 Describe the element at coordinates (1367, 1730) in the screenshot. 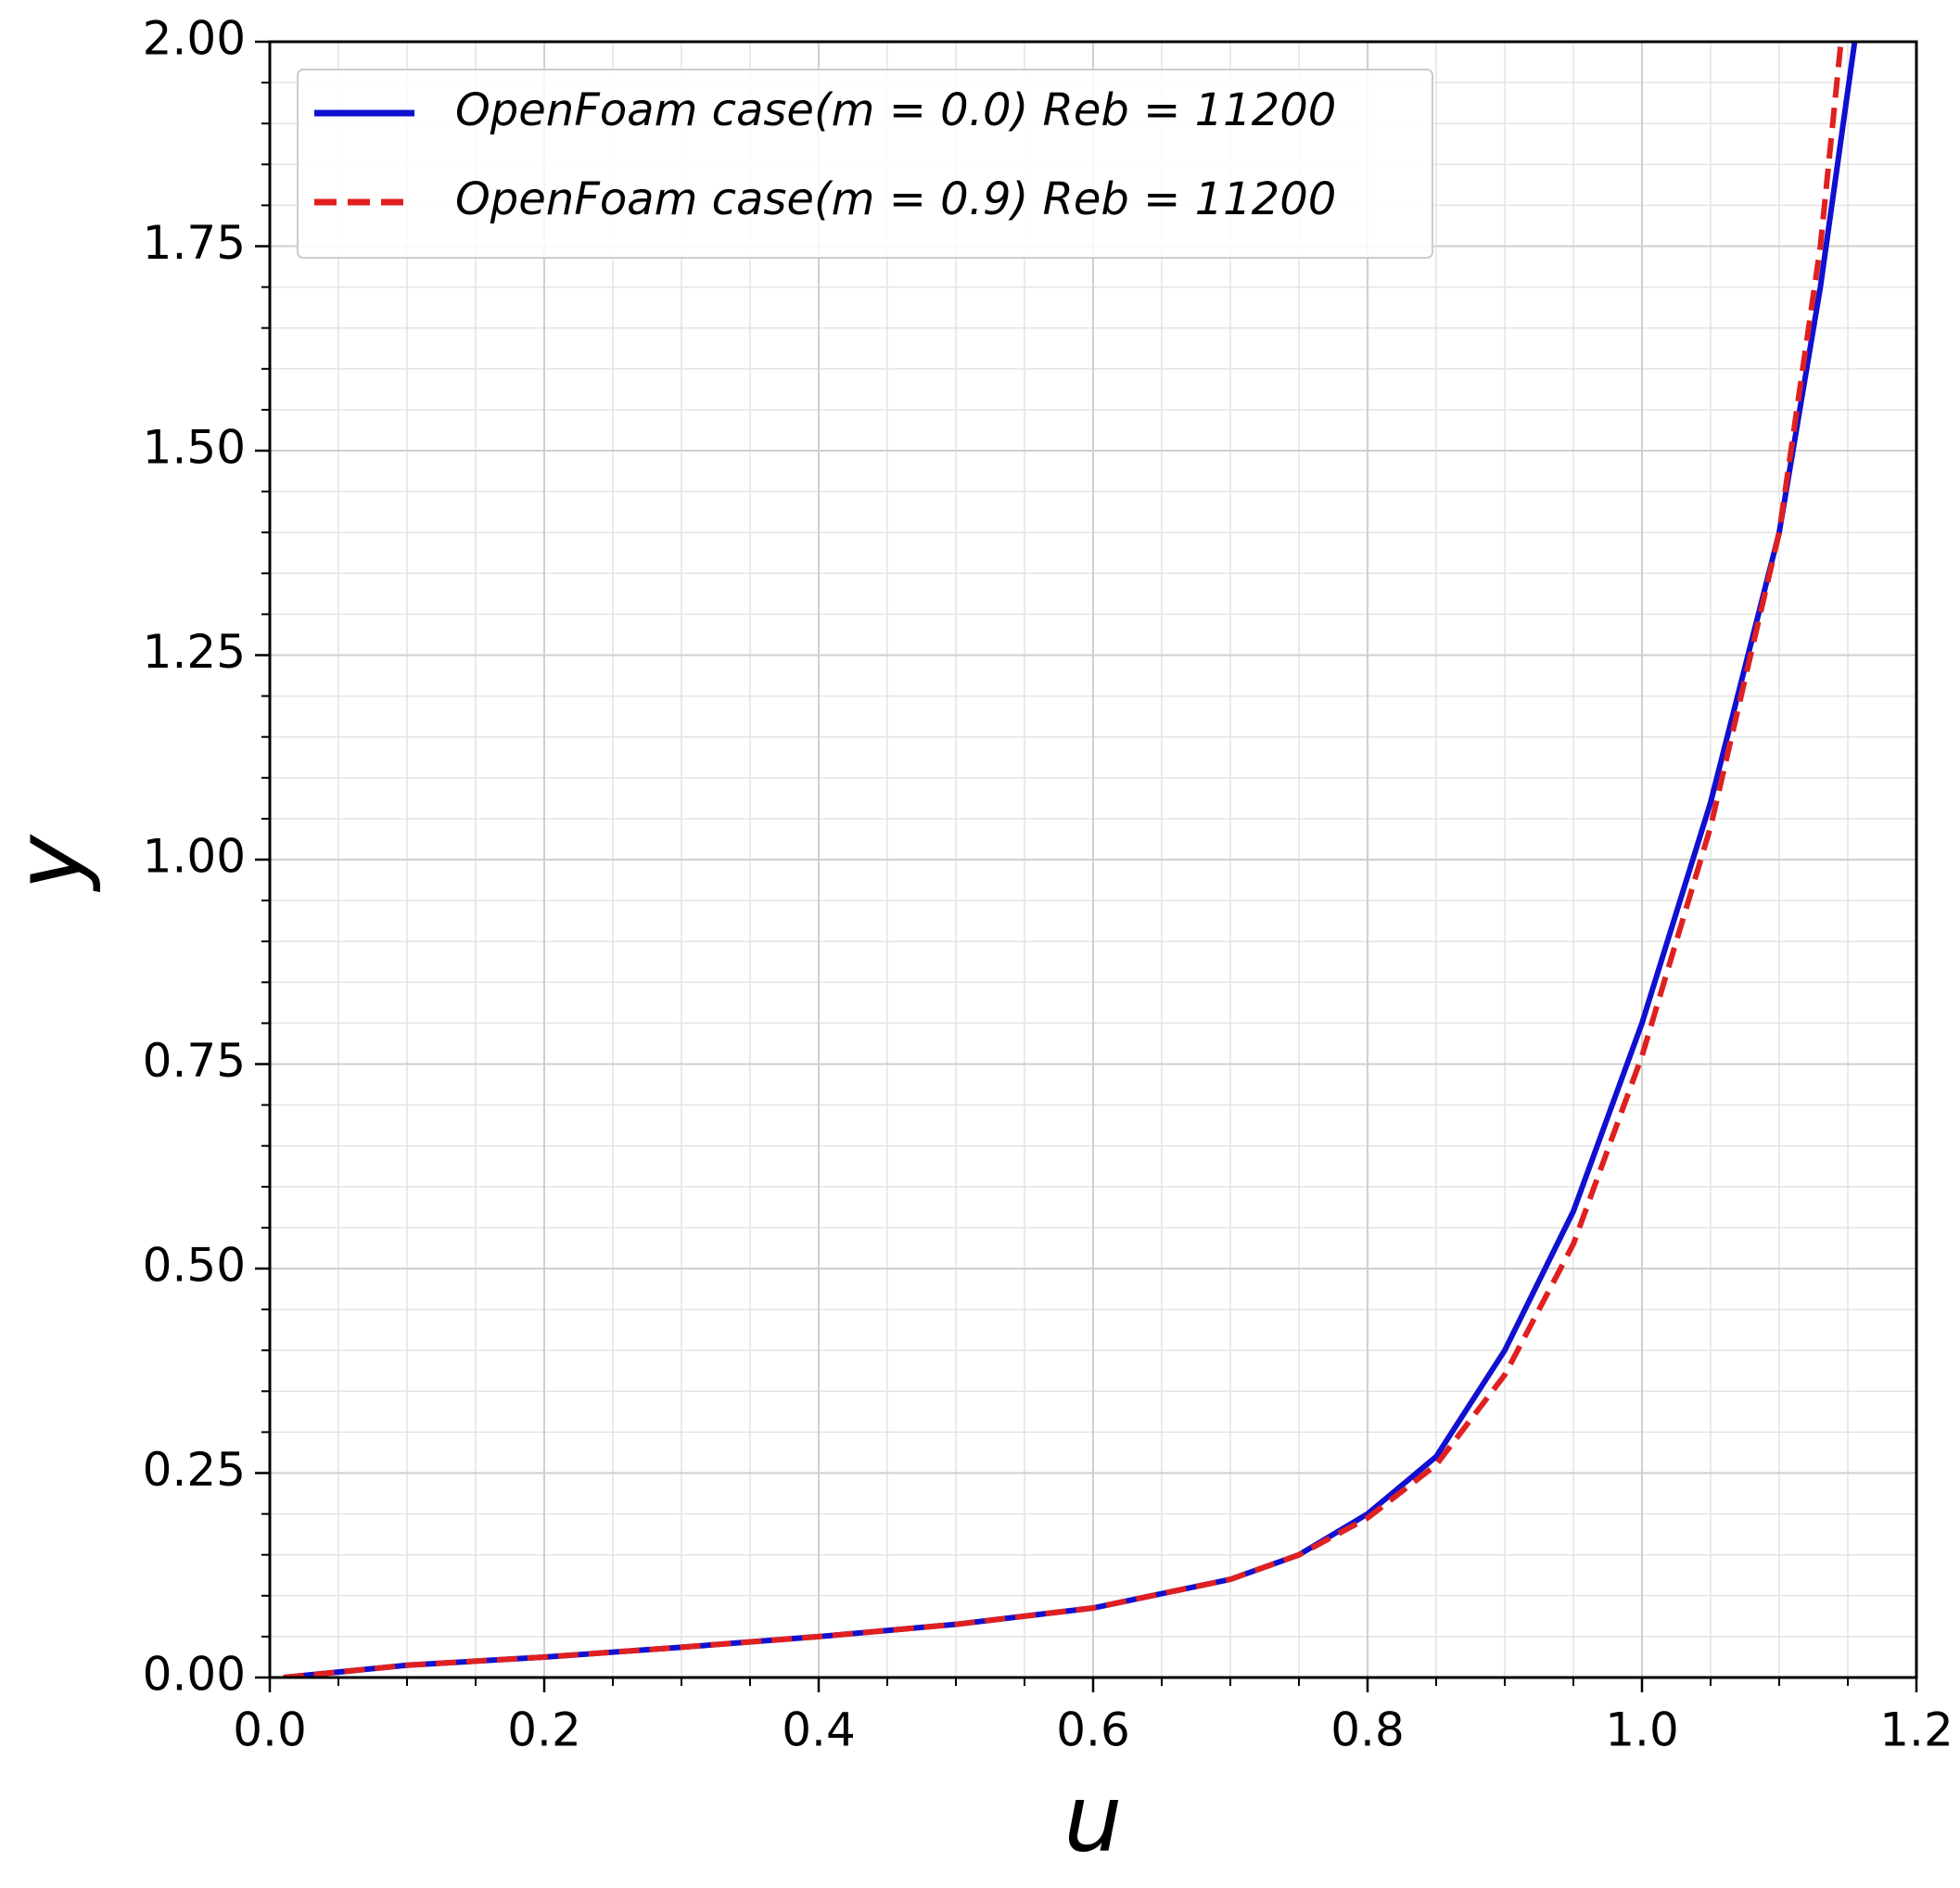

I see `x-tick-label: 0.8` at that location.